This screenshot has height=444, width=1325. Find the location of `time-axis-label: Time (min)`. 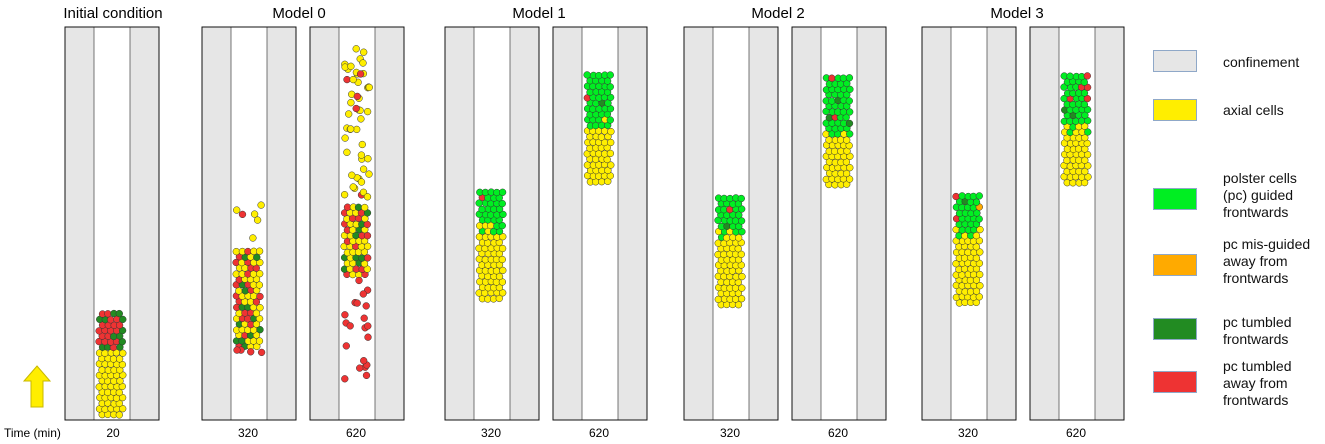

time-axis-label: Time (min) is located at coordinates (32, 433).